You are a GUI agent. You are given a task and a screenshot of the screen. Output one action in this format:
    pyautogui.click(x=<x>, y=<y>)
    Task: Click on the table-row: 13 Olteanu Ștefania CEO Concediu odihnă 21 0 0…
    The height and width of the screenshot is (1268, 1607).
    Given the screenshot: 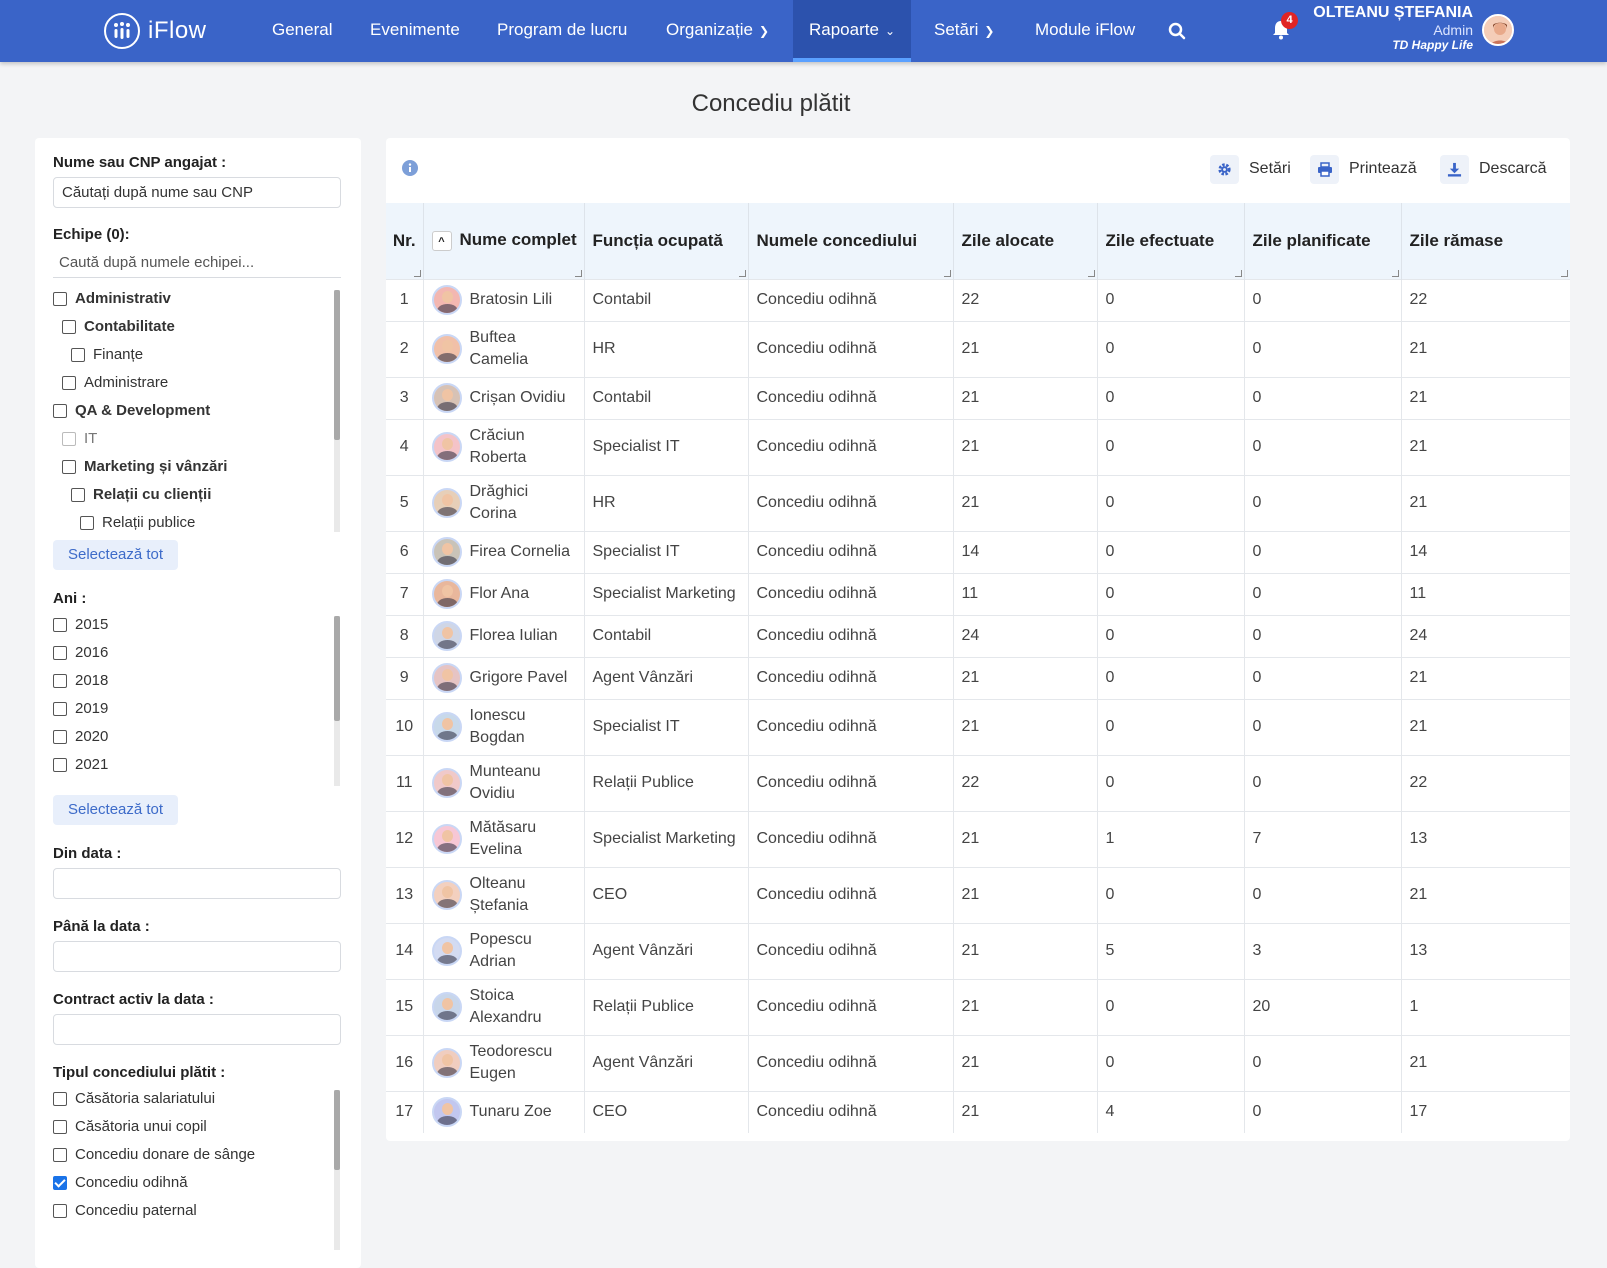 What is the action you would take?
    pyautogui.click(x=978, y=894)
    